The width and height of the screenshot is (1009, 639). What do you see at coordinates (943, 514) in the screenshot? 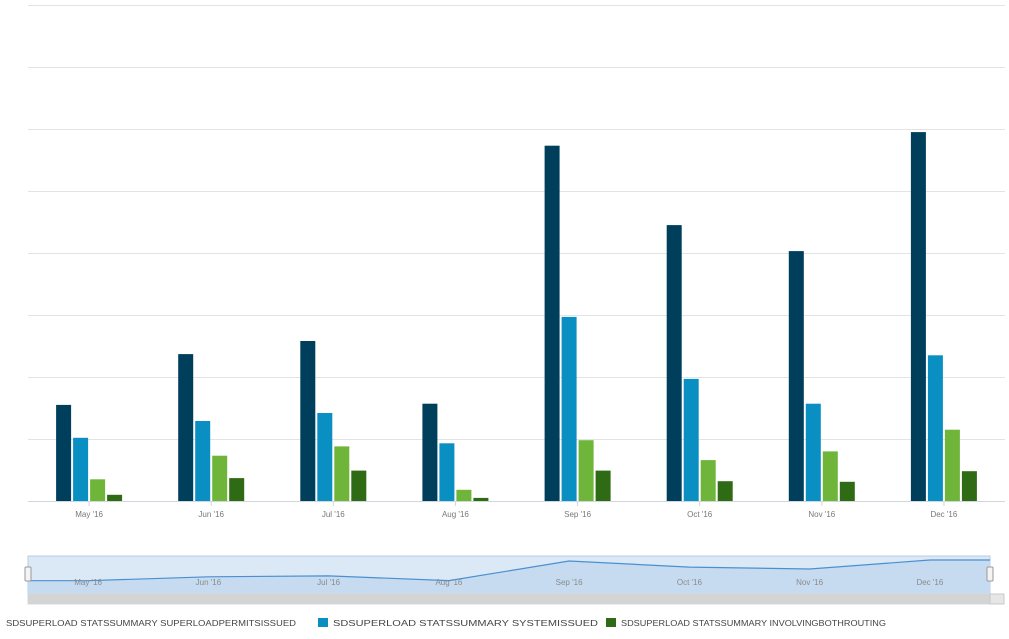
I see `x-tick-label: Dec '16` at bounding box center [943, 514].